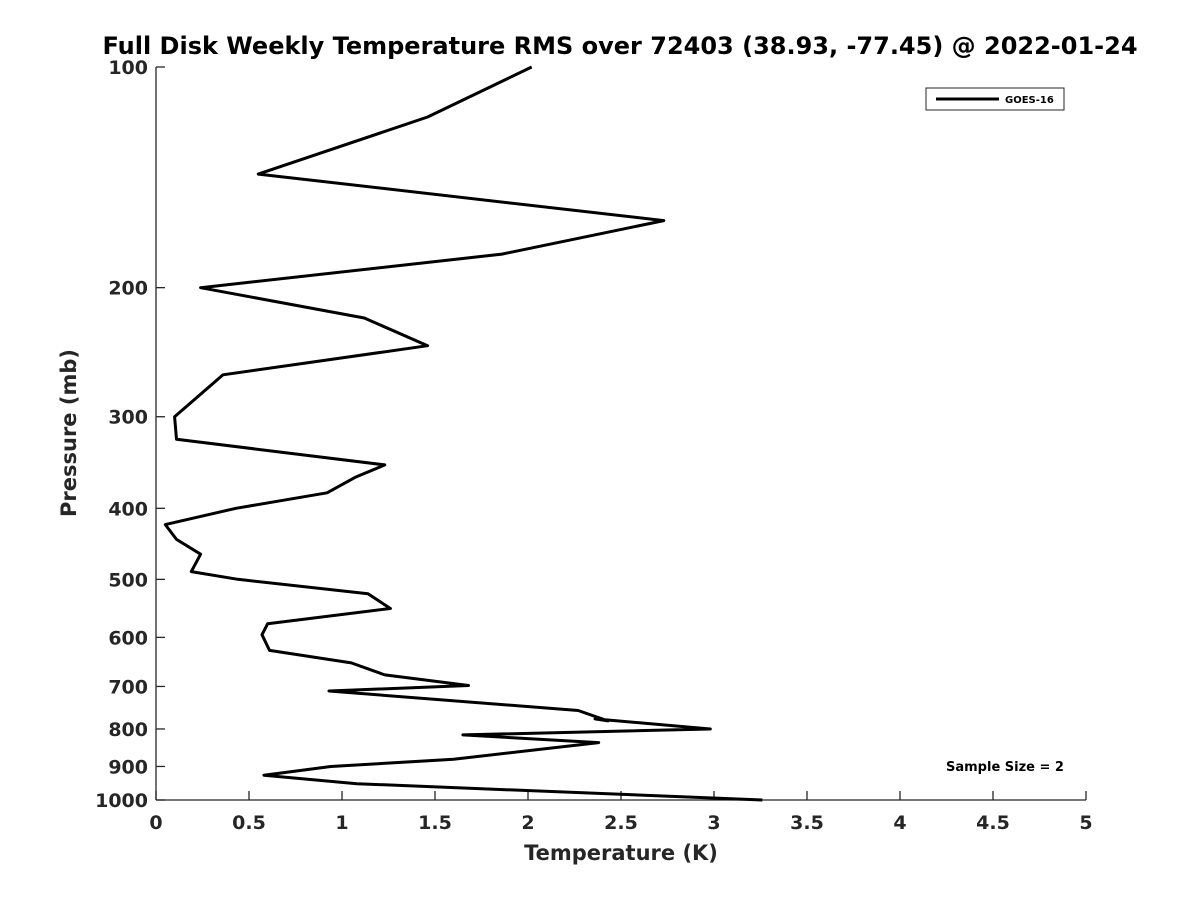  What do you see at coordinates (1085, 823) in the screenshot?
I see `x-tick-label: 5` at bounding box center [1085, 823].